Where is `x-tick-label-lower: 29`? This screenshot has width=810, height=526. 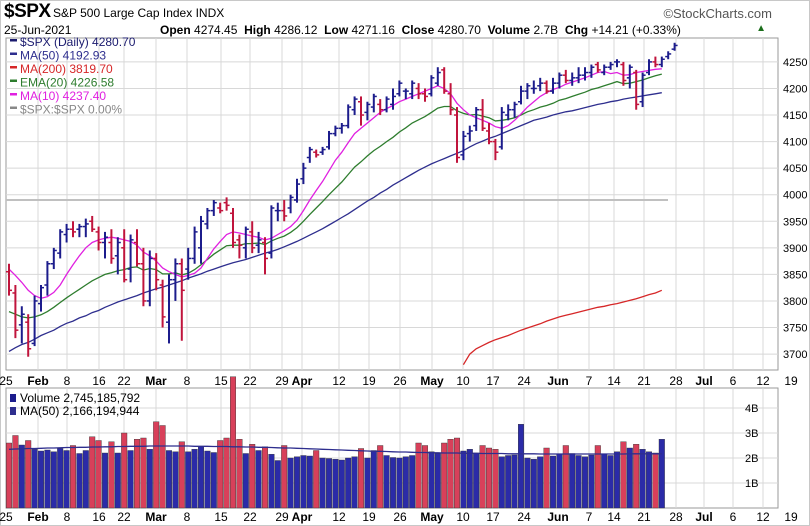 x-tick-label-lower: 29 is located at coordinates (282, 517).